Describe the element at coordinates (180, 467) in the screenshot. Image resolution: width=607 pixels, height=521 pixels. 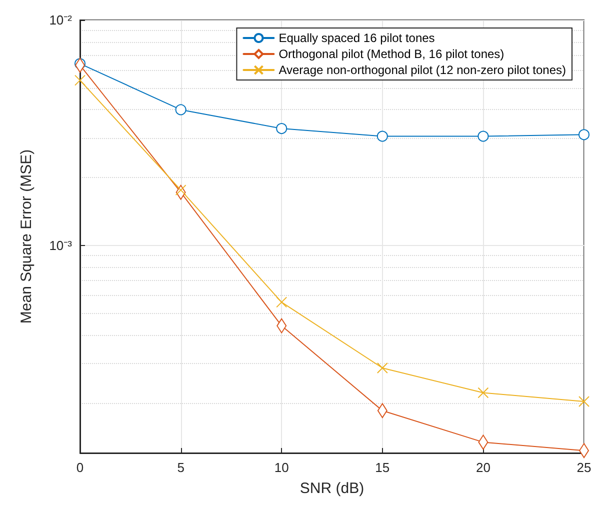
I see `x-tick-label: 5` at that location.